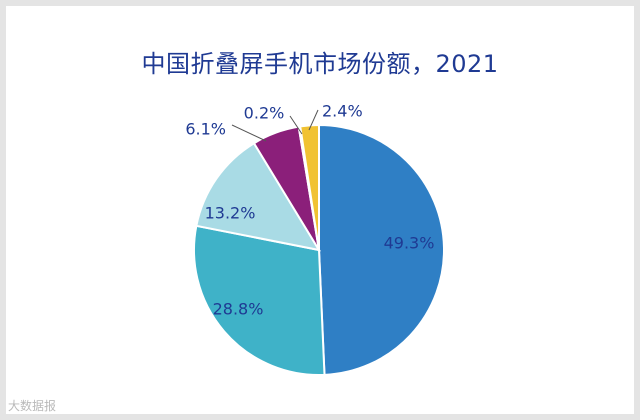 Image resolution: width=640 pixels, height=420 pixels. I want to click on data-label-3: 6.1%, so click(205, 129).